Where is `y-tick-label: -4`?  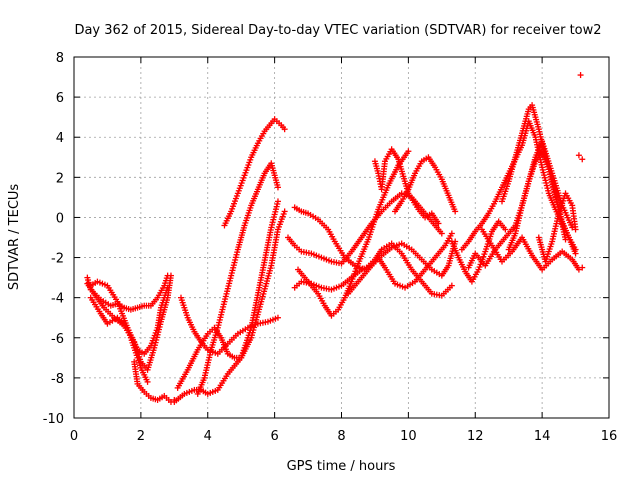
y-tick-label: -4 is located at coordinates (57, 299).